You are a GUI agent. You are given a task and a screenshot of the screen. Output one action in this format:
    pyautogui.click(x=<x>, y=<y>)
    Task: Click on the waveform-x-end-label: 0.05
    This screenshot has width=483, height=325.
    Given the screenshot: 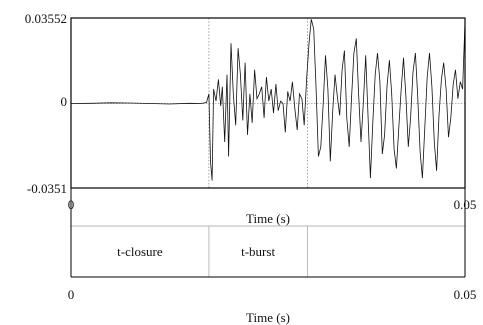 What is the action you would take?
    pyautogui.click(x=465, y=204)
    